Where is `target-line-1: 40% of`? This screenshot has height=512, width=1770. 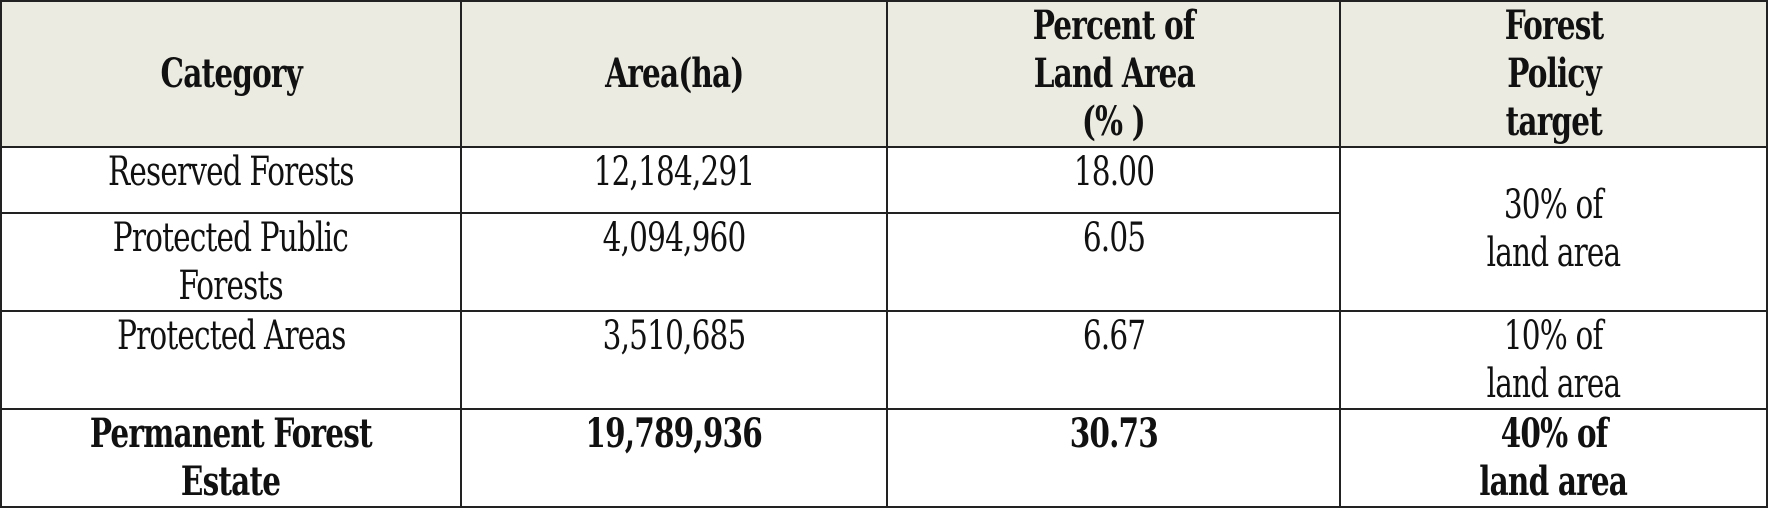
target-line-1: 40% of is located at coordinates (1554, 433).